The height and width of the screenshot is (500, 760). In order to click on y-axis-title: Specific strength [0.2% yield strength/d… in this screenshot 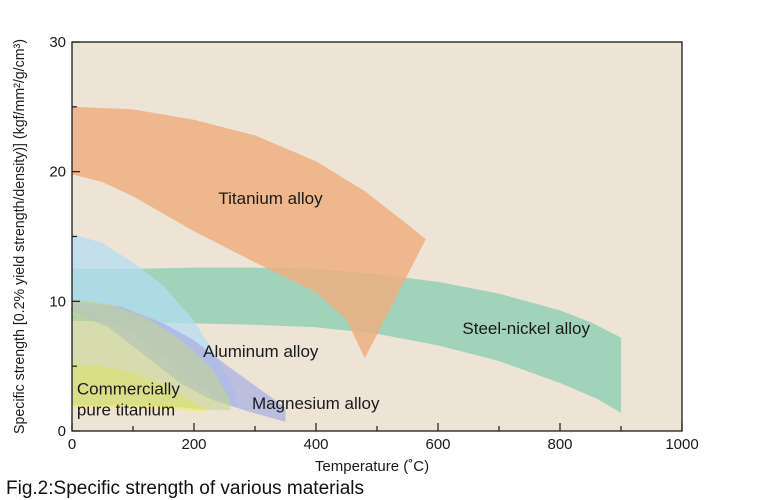, I will do `click(19, 236)`.